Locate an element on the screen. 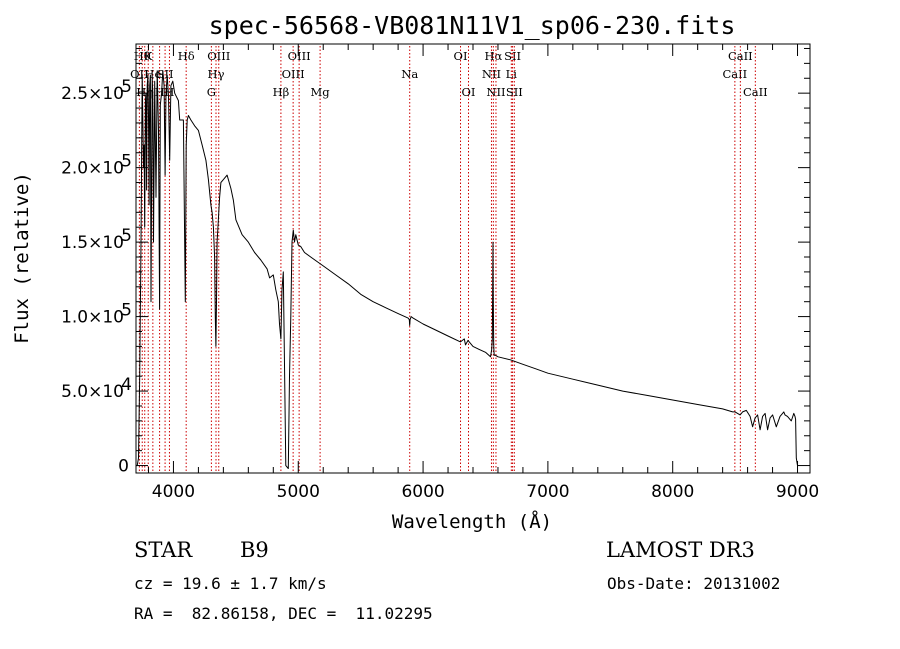 The height and width of the screenshot is (649, 900). spectral-line-label-3: K is located at coordinates (148, 56).